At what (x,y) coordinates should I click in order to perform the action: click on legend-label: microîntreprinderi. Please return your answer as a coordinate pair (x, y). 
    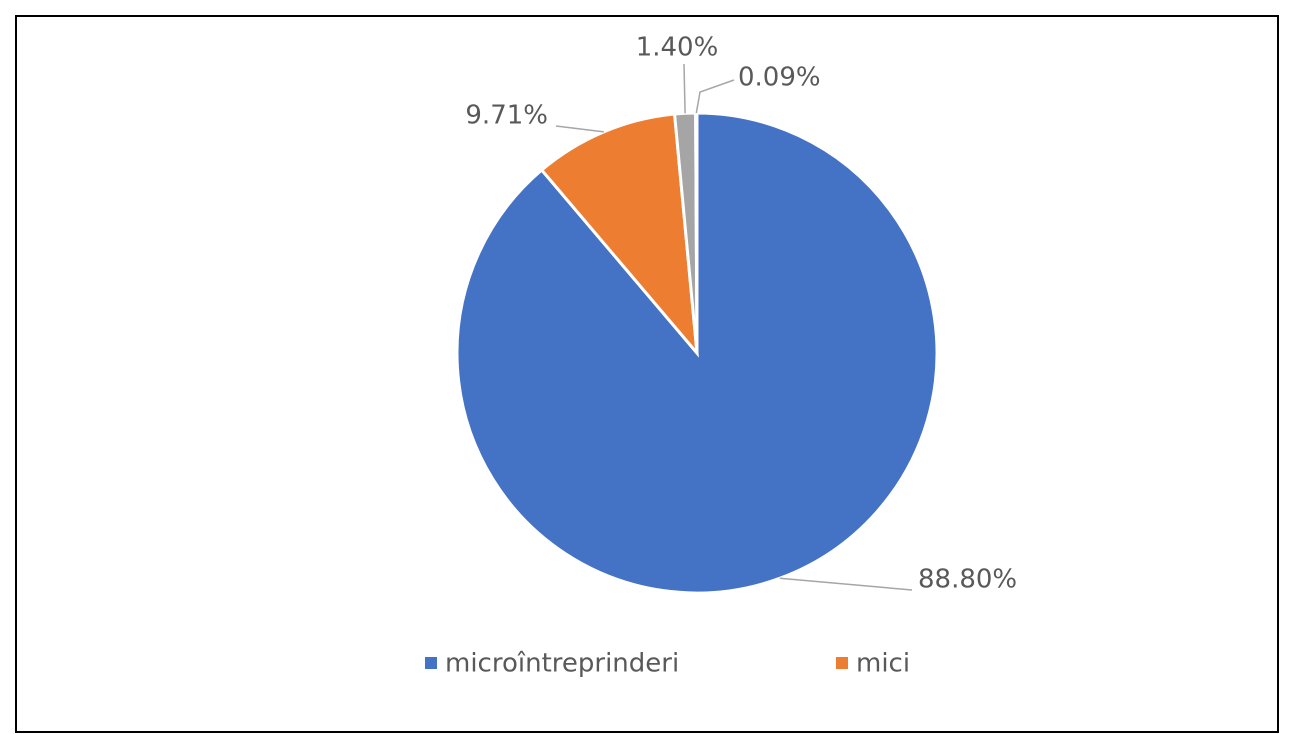
    Looking at the image, I should click on (562, 664).